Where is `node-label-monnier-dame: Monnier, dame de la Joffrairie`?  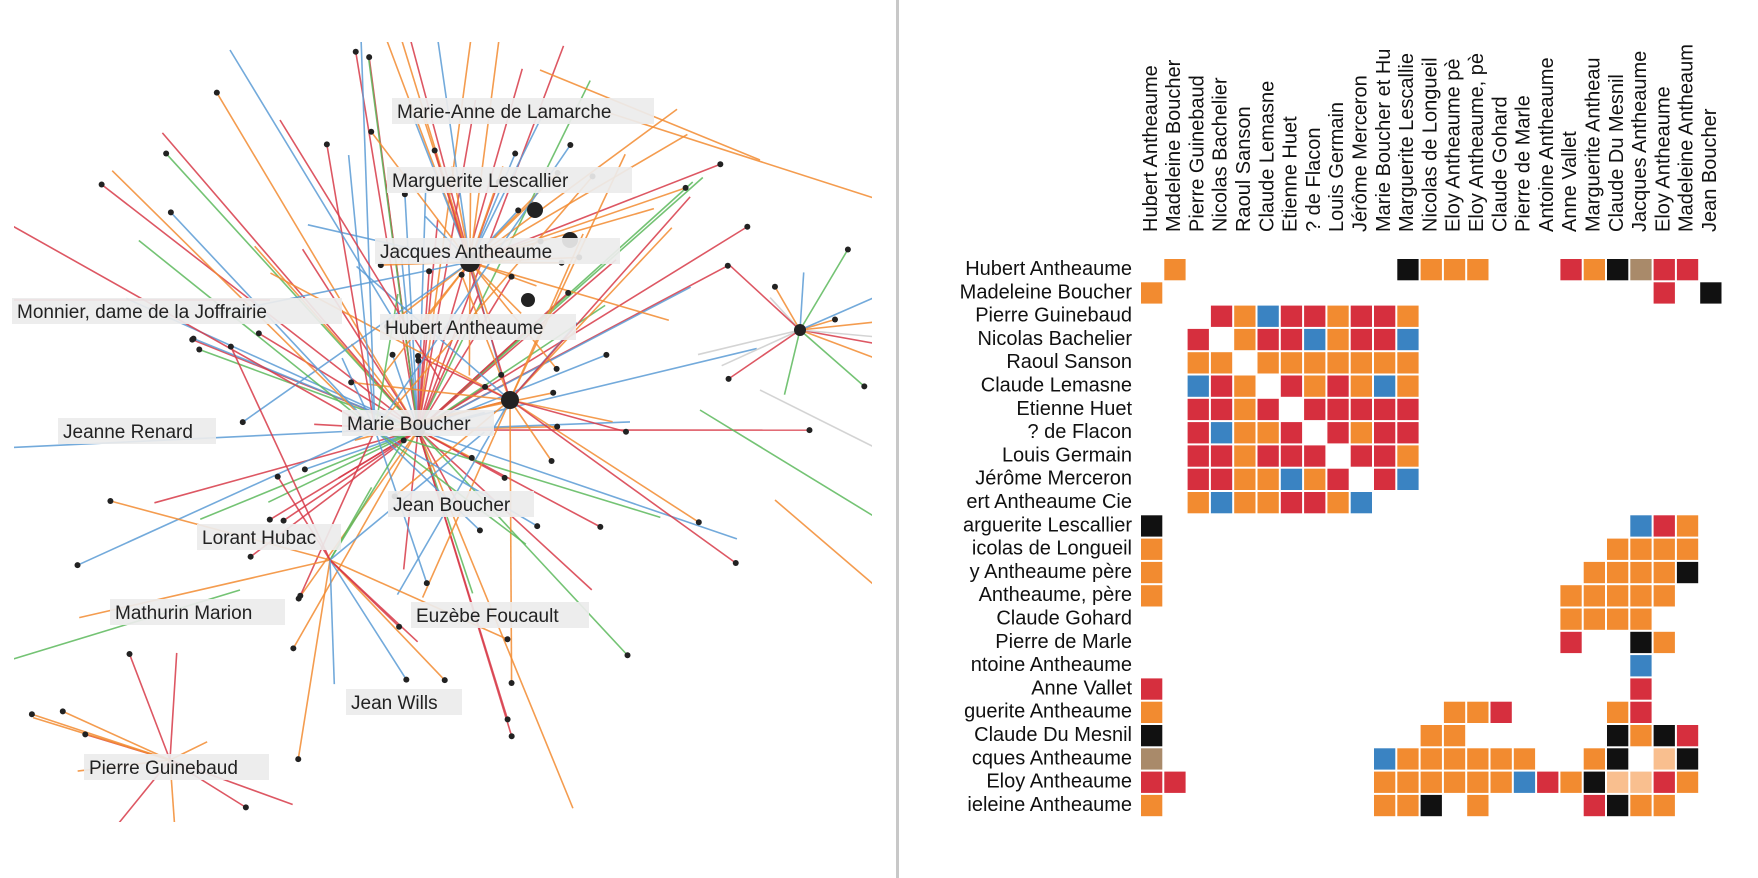
node-label-monnier-dame: Monnier, dame de la Joffrairie is located at coordinates (177, 311).